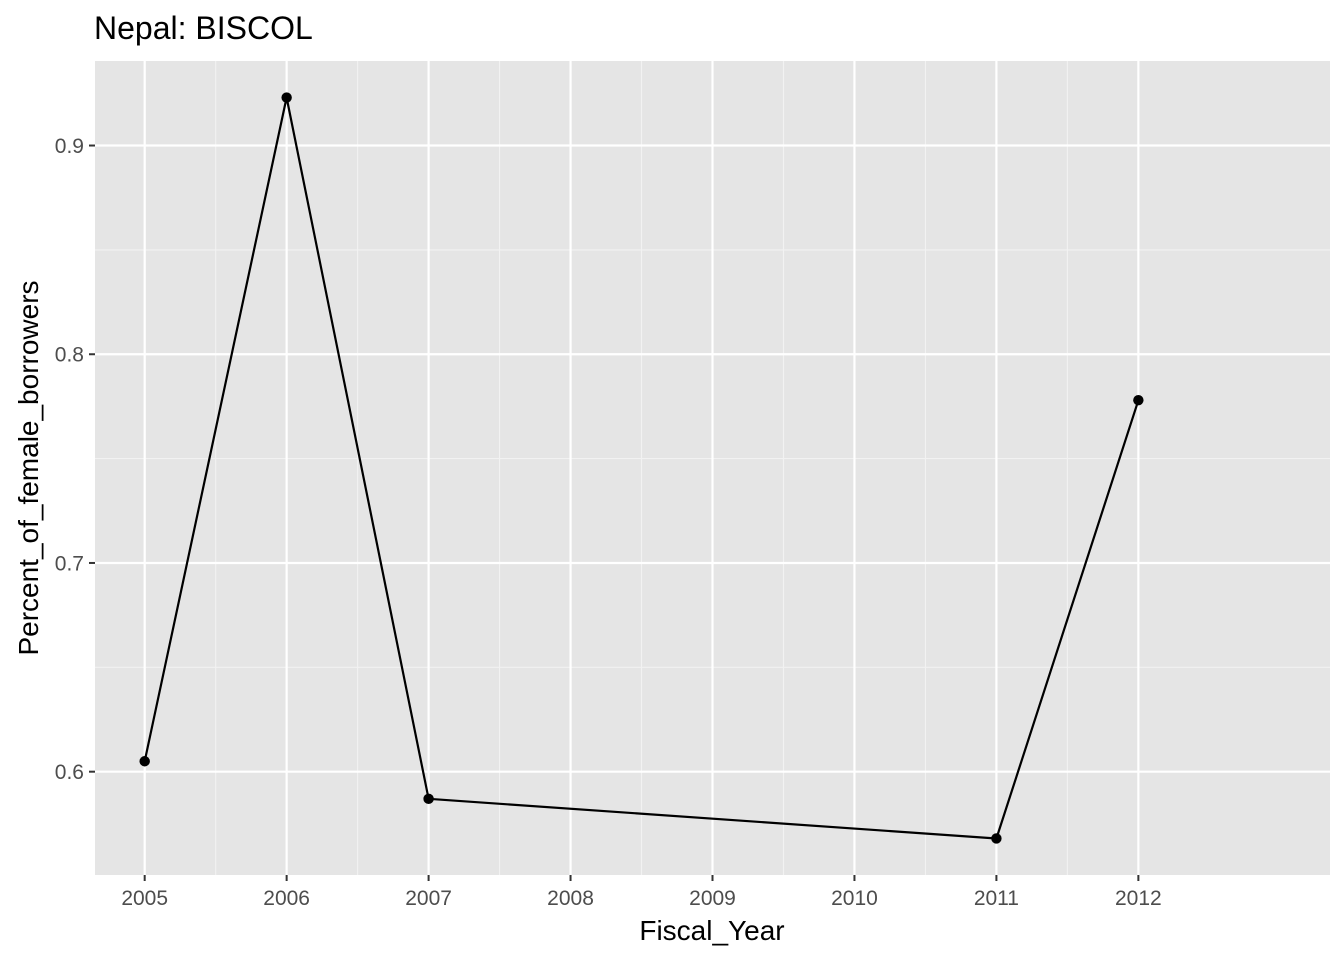  I want to click on x-axis-title: Fiscal_Year, so click(711, 930).